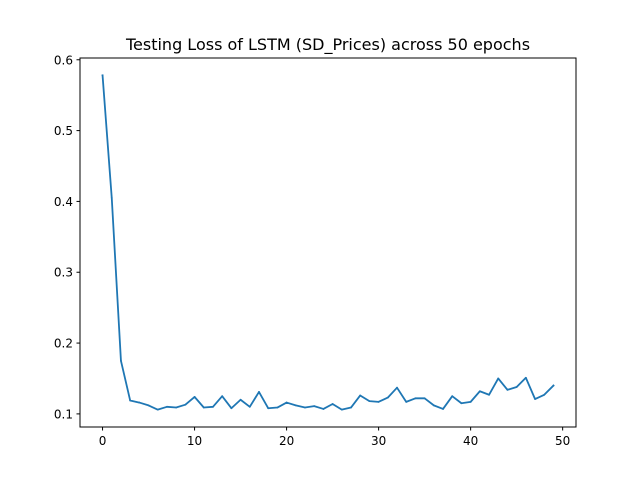  I want to click on x-tick-label: 10, so click(194, 441).